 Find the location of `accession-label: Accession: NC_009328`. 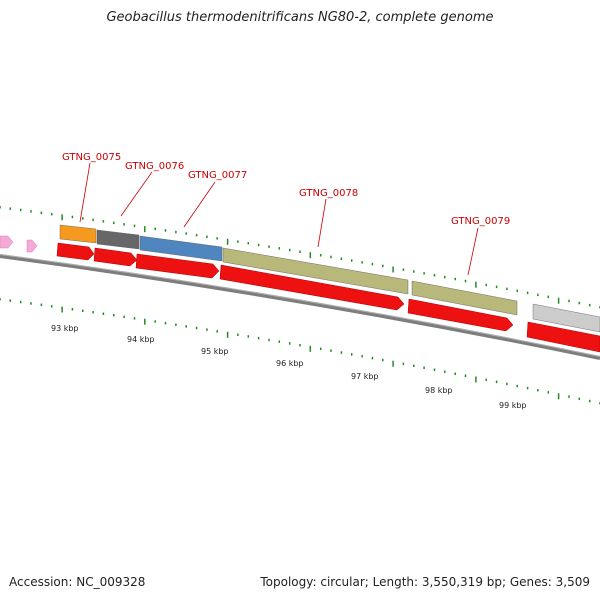

accession-label: Accession: NC_009328 is located at coordinates (77, 582).